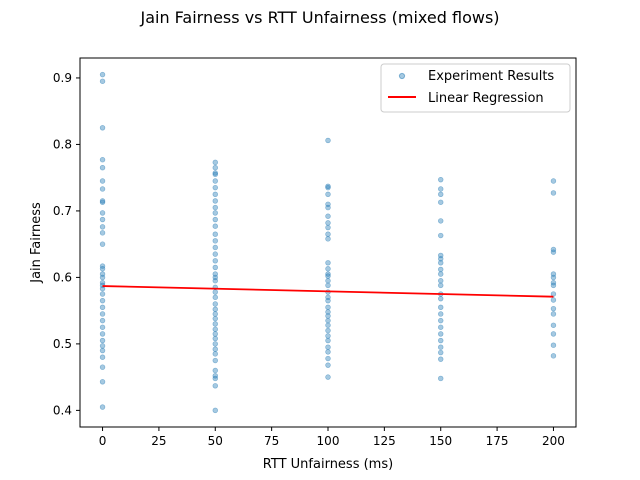 This screenshot has width=640, height=480. What do you see at coordinates (62, 78) in the screenshot?
I see `y-tick-label: 0.9` at bounding box center [62, 78].